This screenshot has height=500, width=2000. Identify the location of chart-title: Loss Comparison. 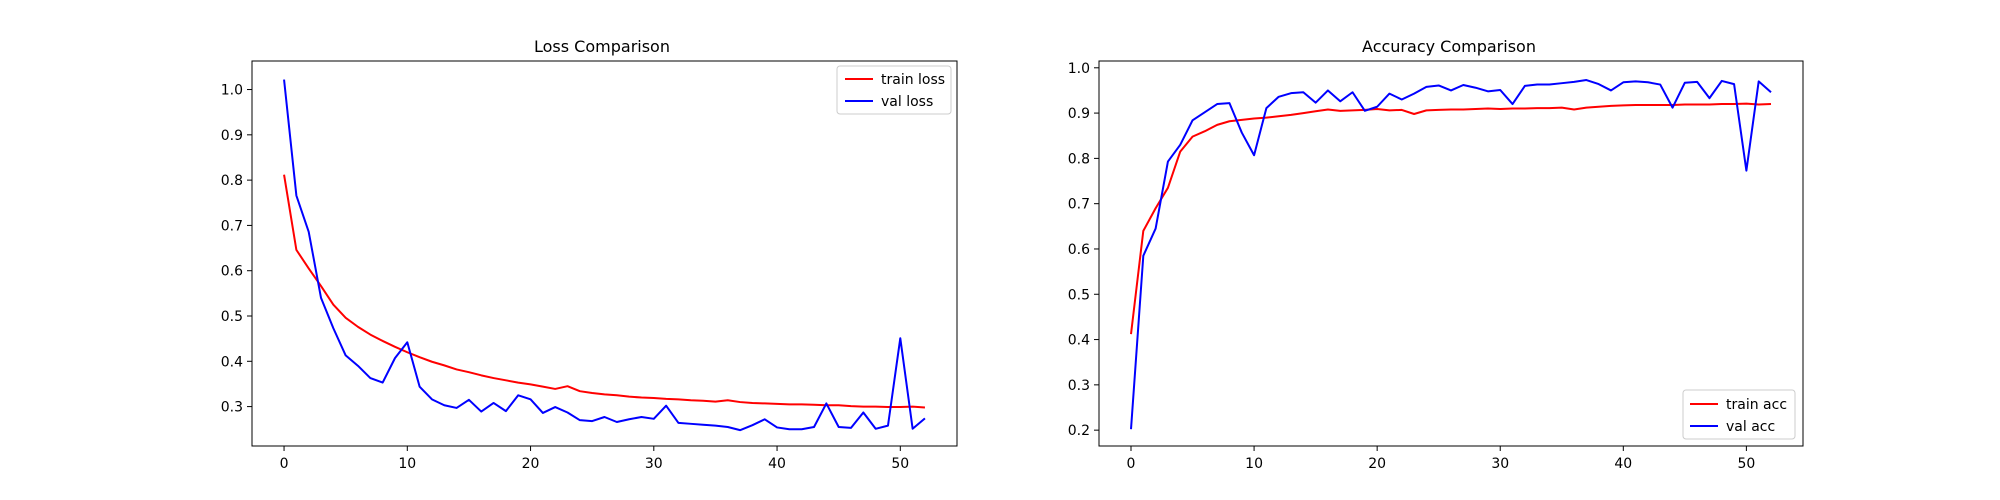
(602, 46).